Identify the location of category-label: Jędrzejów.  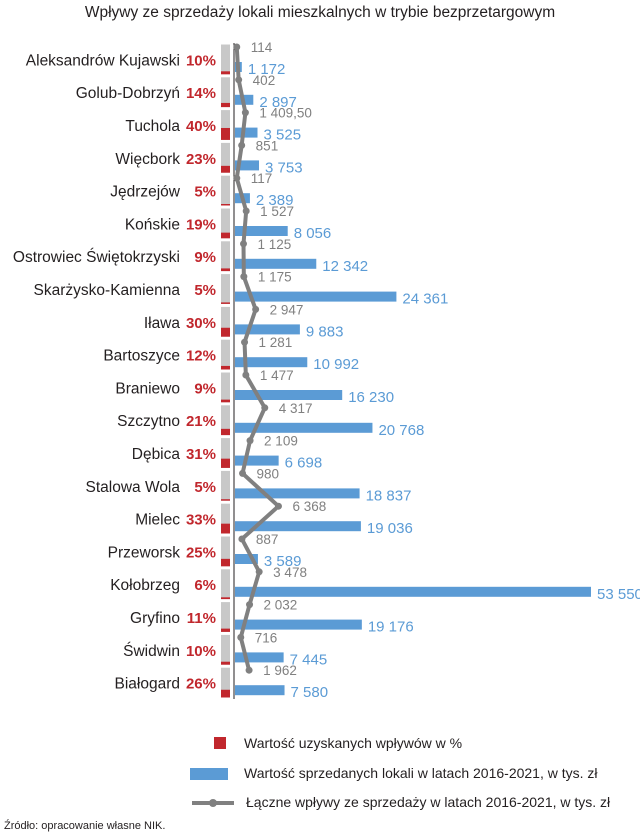
(145, 192).